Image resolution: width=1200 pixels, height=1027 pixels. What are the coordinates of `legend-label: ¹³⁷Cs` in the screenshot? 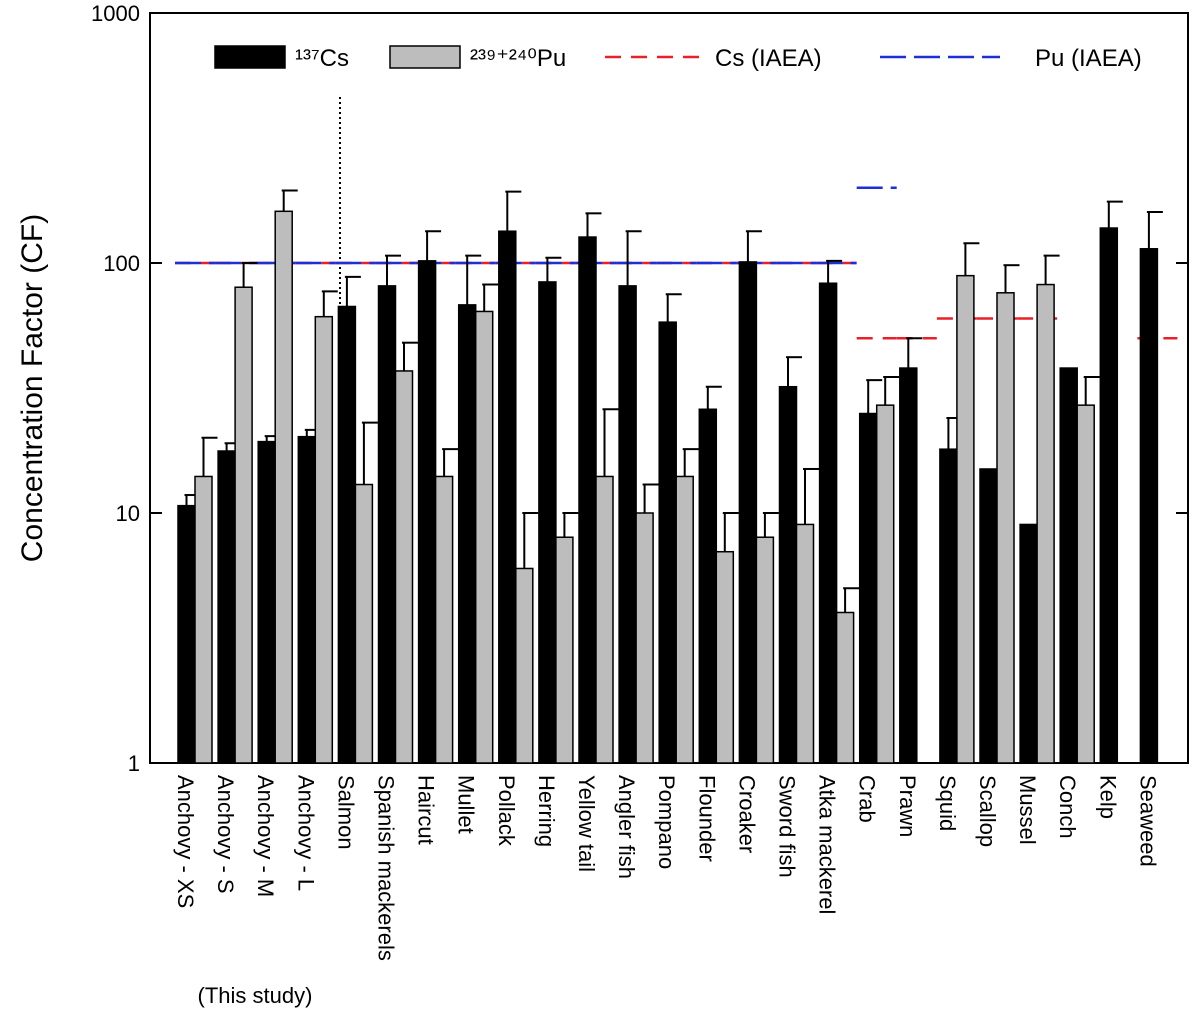 It's located at (322, 58).